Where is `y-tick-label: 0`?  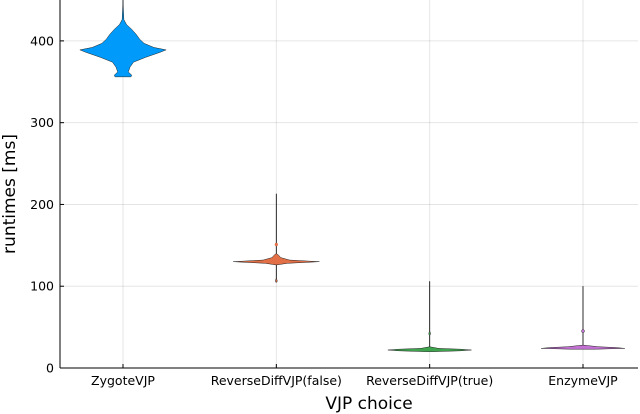 y-tick-label: 0 is located at coordinates (50, 368).